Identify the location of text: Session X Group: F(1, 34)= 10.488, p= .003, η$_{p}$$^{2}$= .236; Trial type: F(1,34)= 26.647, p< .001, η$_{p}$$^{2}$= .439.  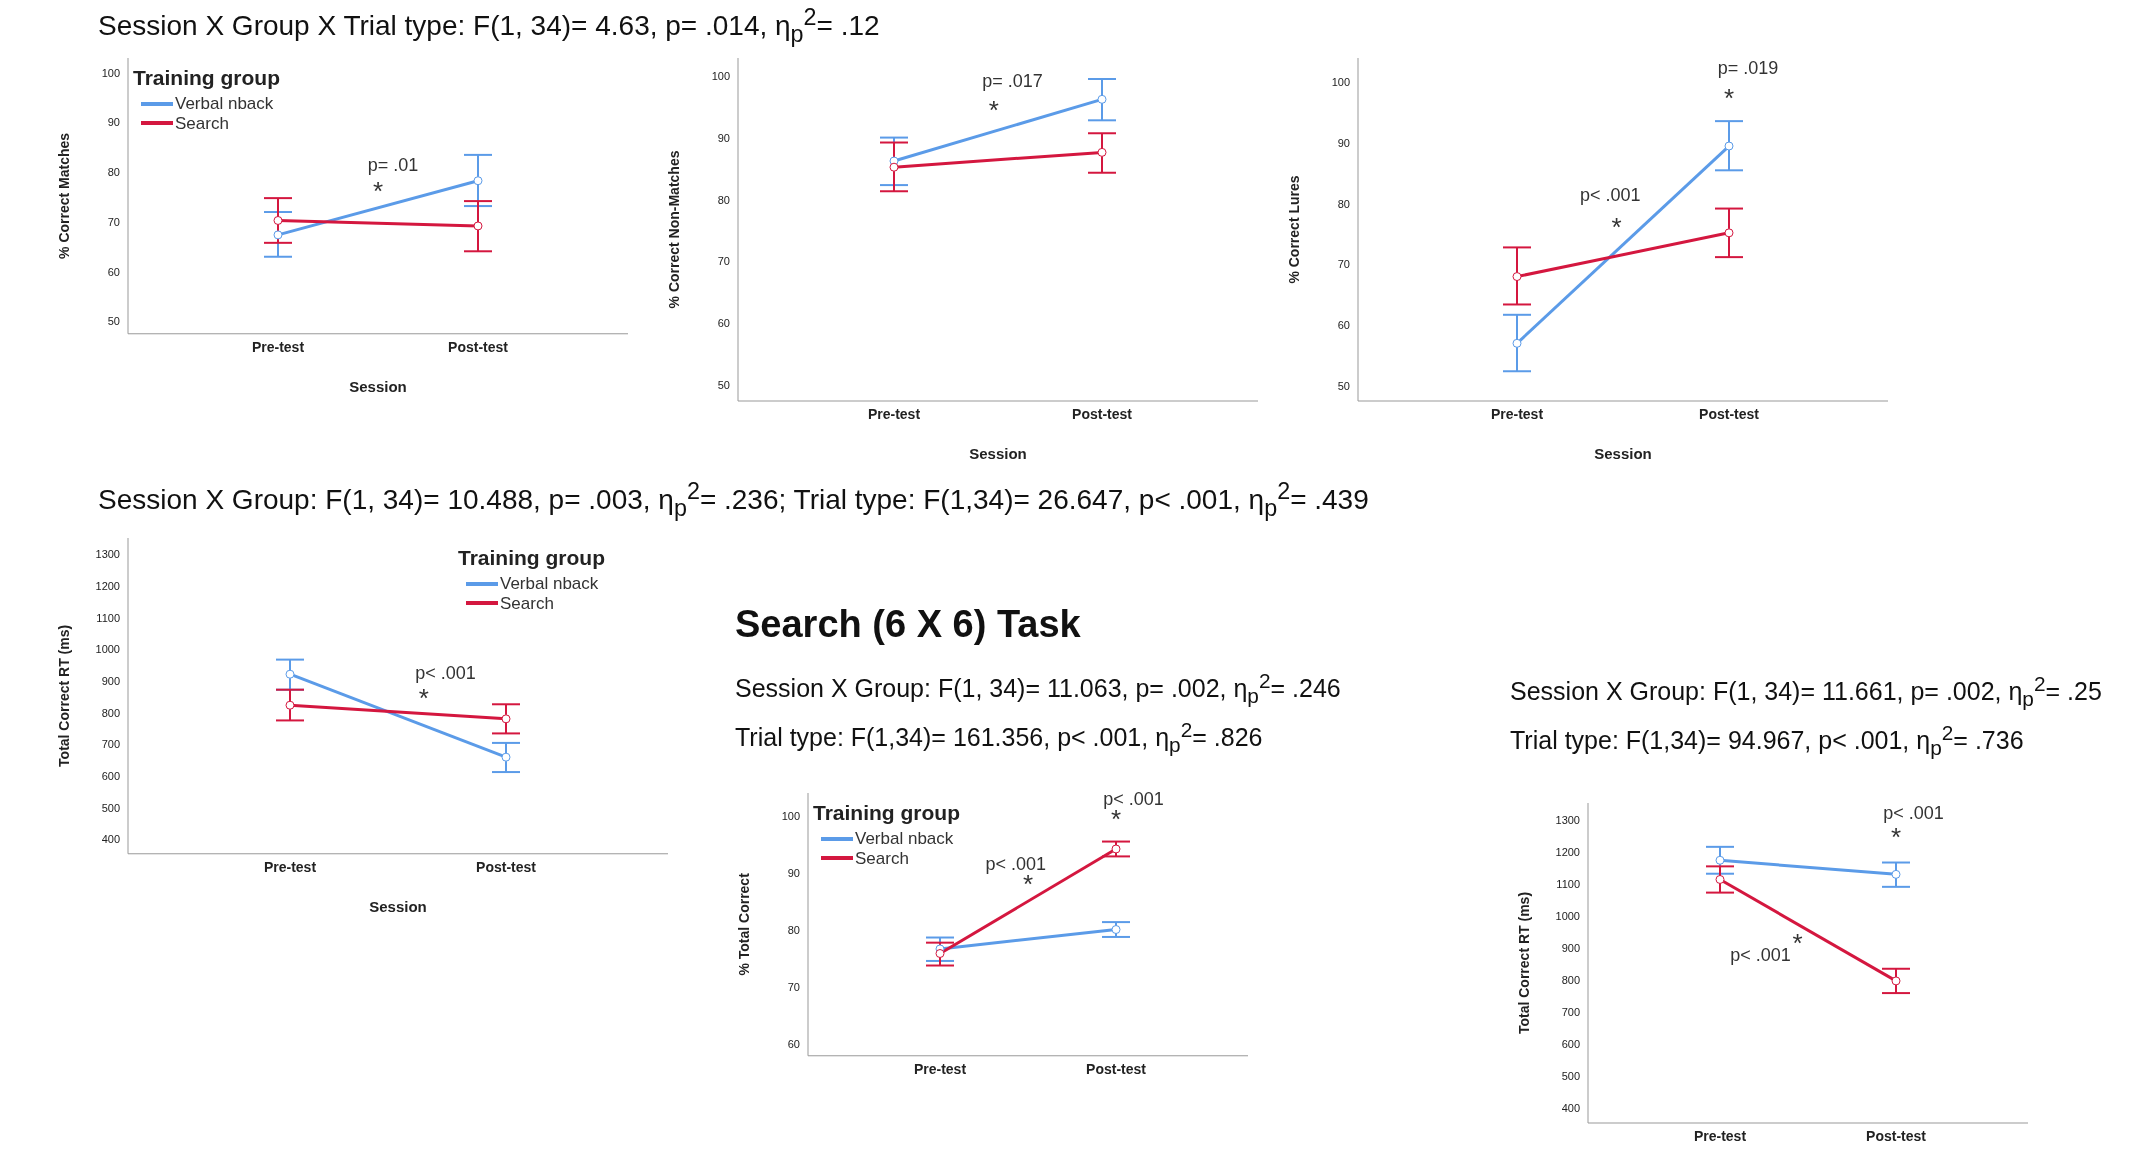
(733, 500).